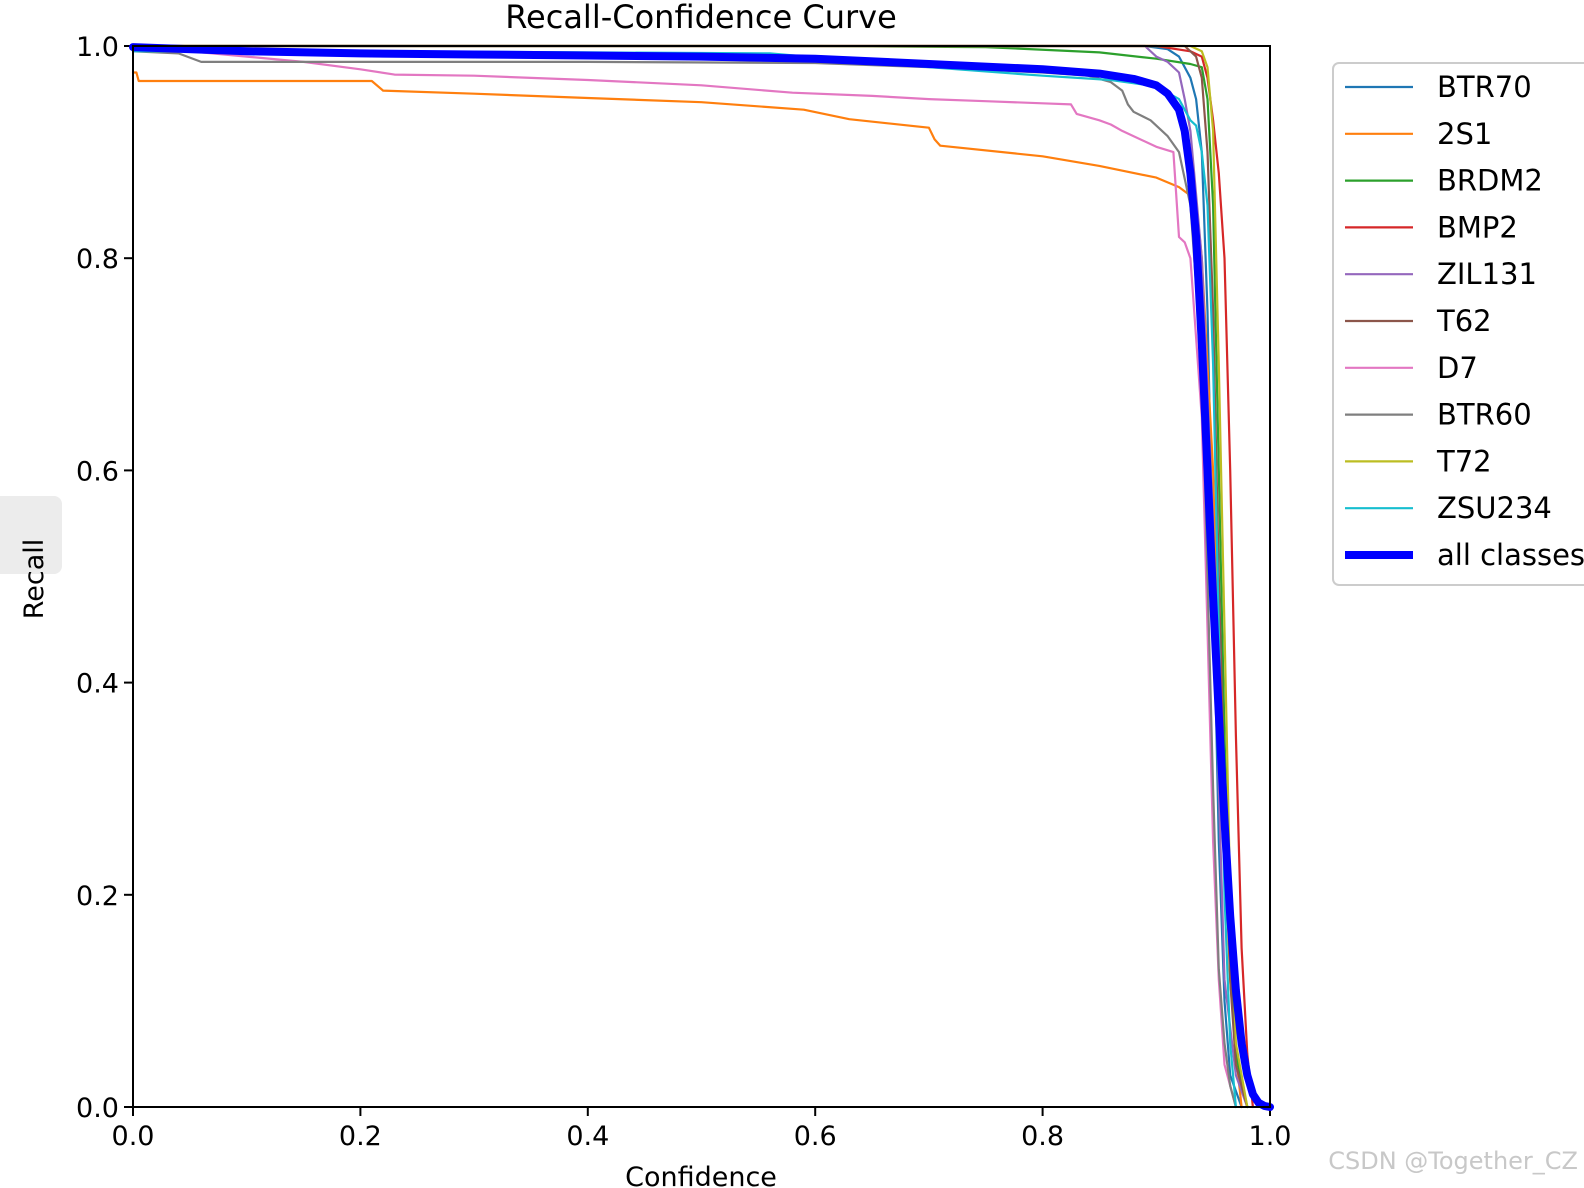 This screenshot has width=1584, height=1188. Describe the element at coordinates (1042, 1136) in the screenshot. I see `x-tick-label: 0.8` at that location.